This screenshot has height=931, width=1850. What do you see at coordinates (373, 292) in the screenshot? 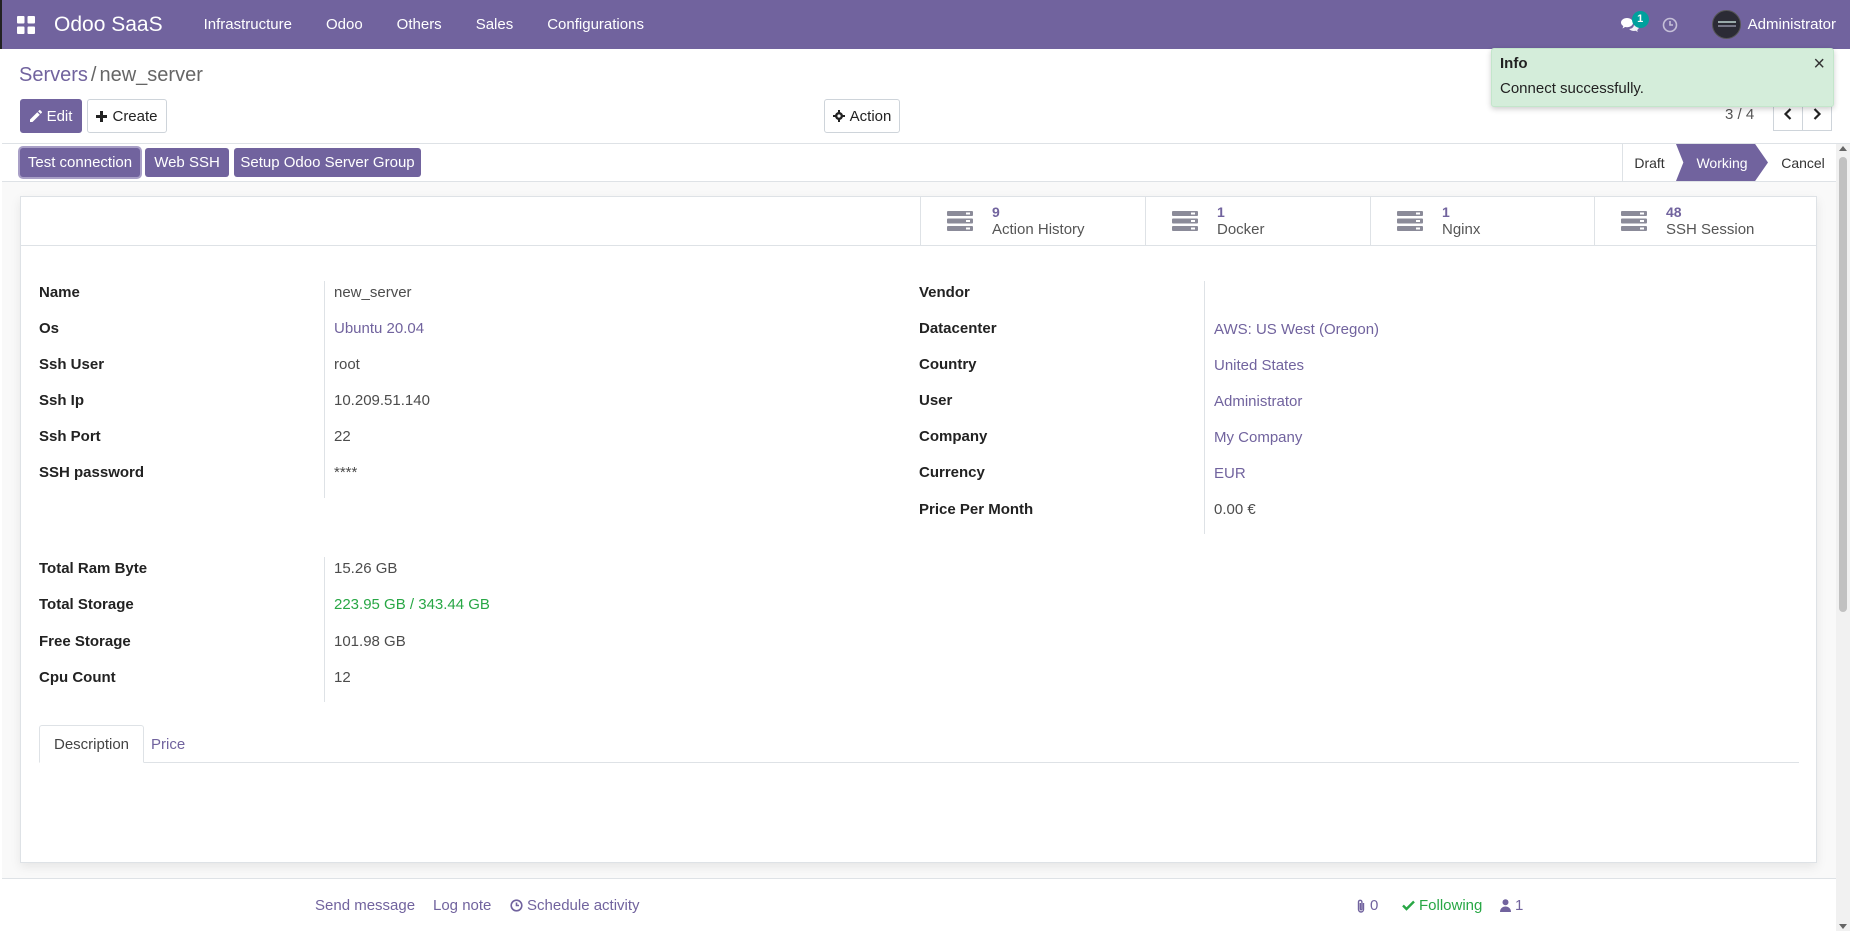
I see `field-name: new_server` at bounding box center [373, 292].